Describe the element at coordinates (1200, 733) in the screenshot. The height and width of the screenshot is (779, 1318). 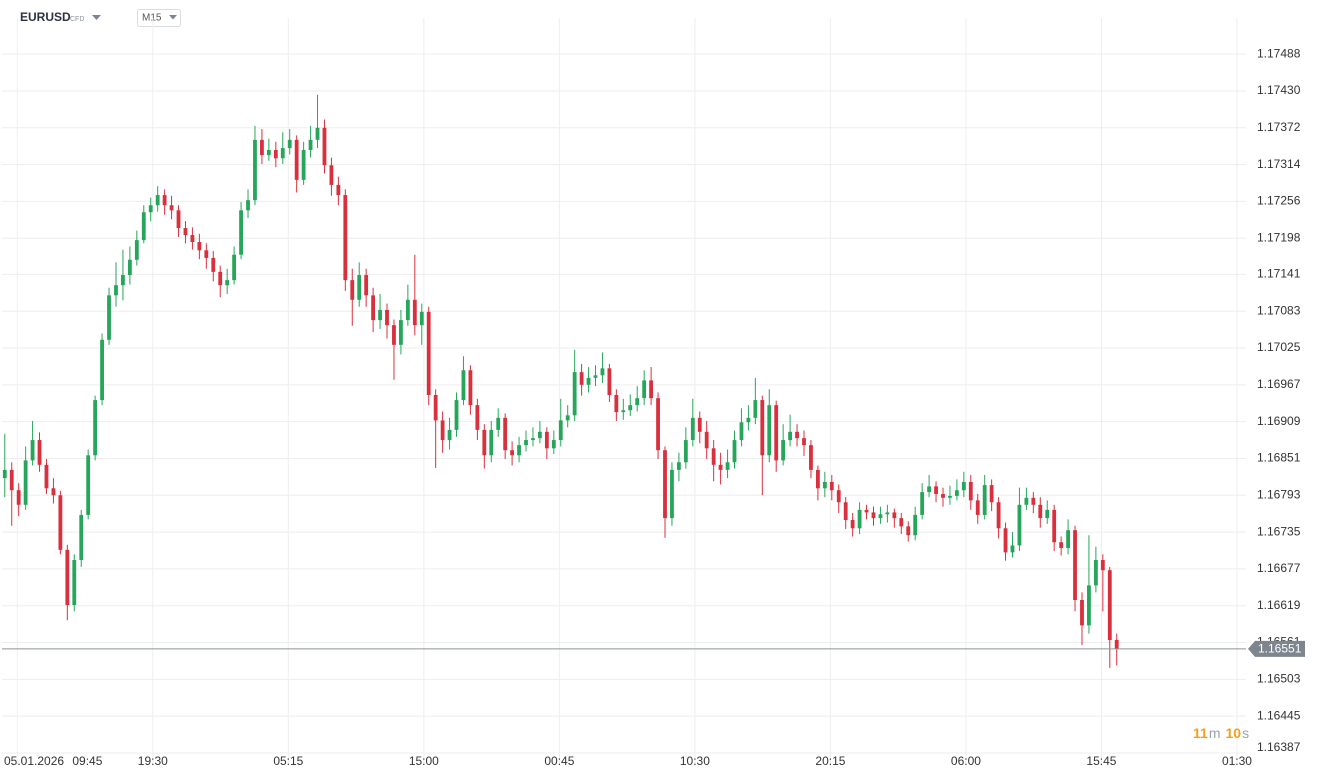
I see `countdown-value: 11` at that location.